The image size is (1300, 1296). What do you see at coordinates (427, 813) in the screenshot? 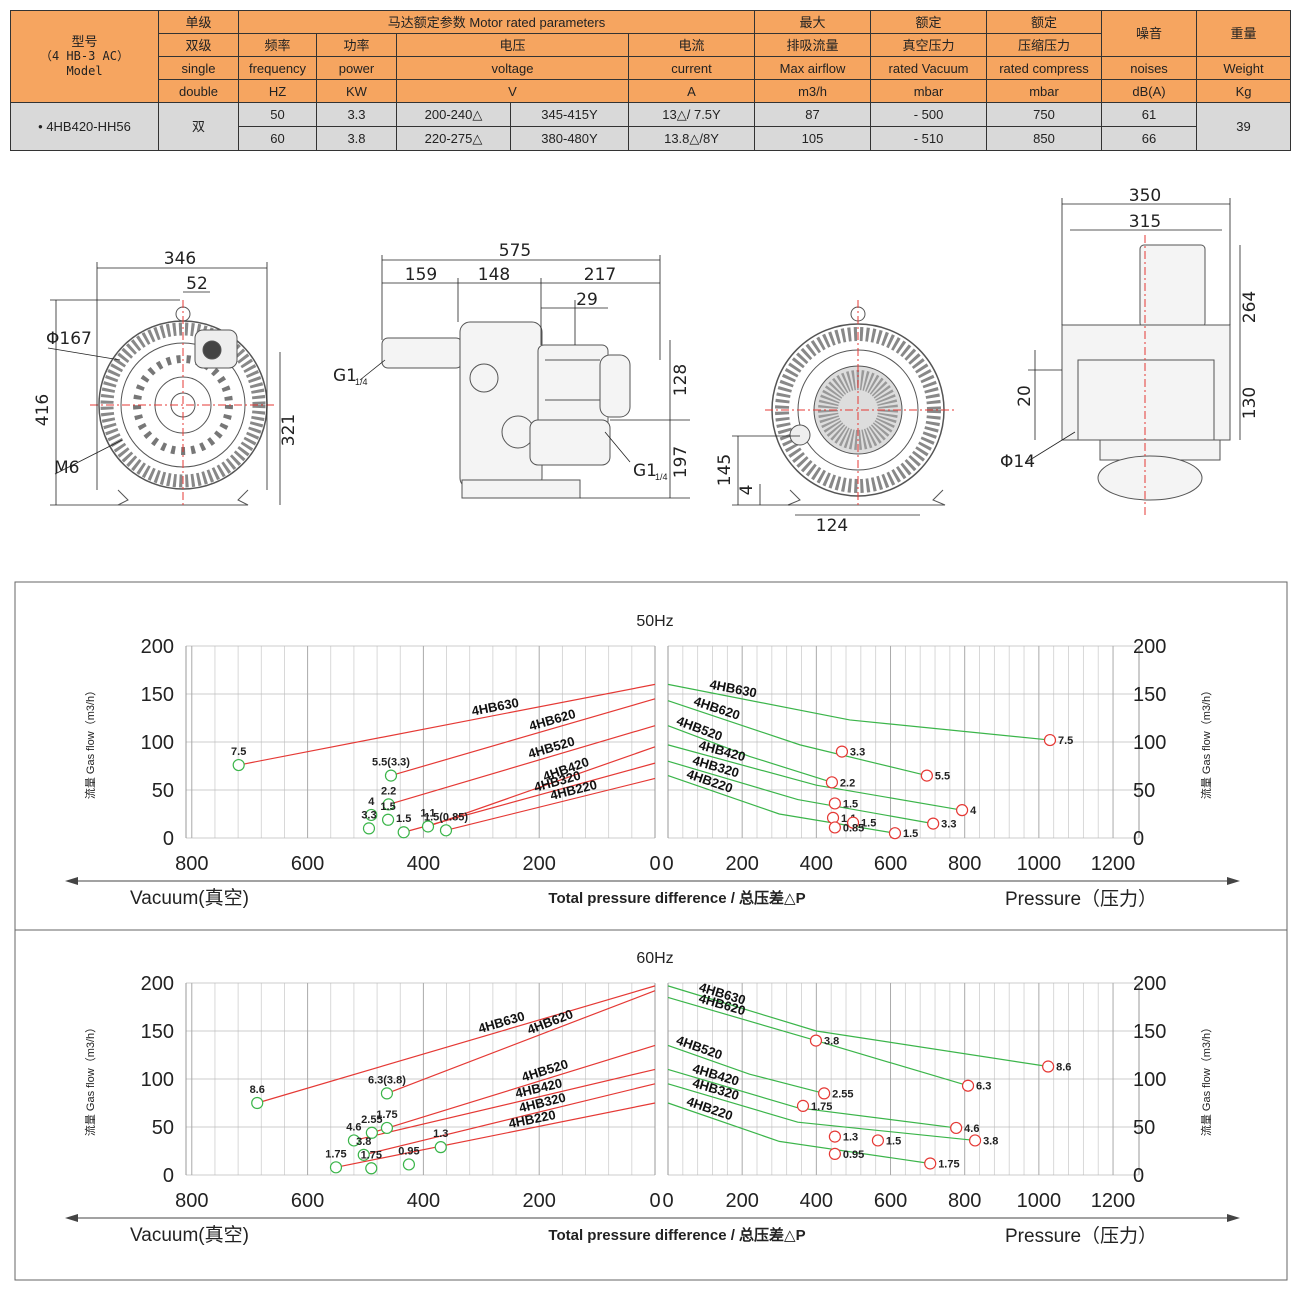
I see `point-label: 1.1` at bounding box center [427, 813].